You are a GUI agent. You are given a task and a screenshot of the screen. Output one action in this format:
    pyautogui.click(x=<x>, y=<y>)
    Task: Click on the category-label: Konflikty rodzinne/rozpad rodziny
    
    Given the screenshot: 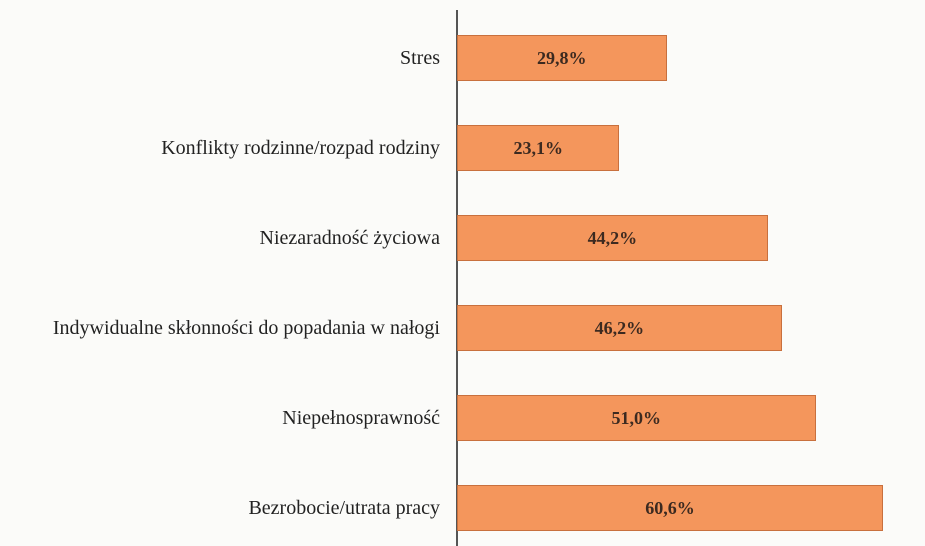 What is the action you would take?
    pyautogui.click(x=300, y=148)
    